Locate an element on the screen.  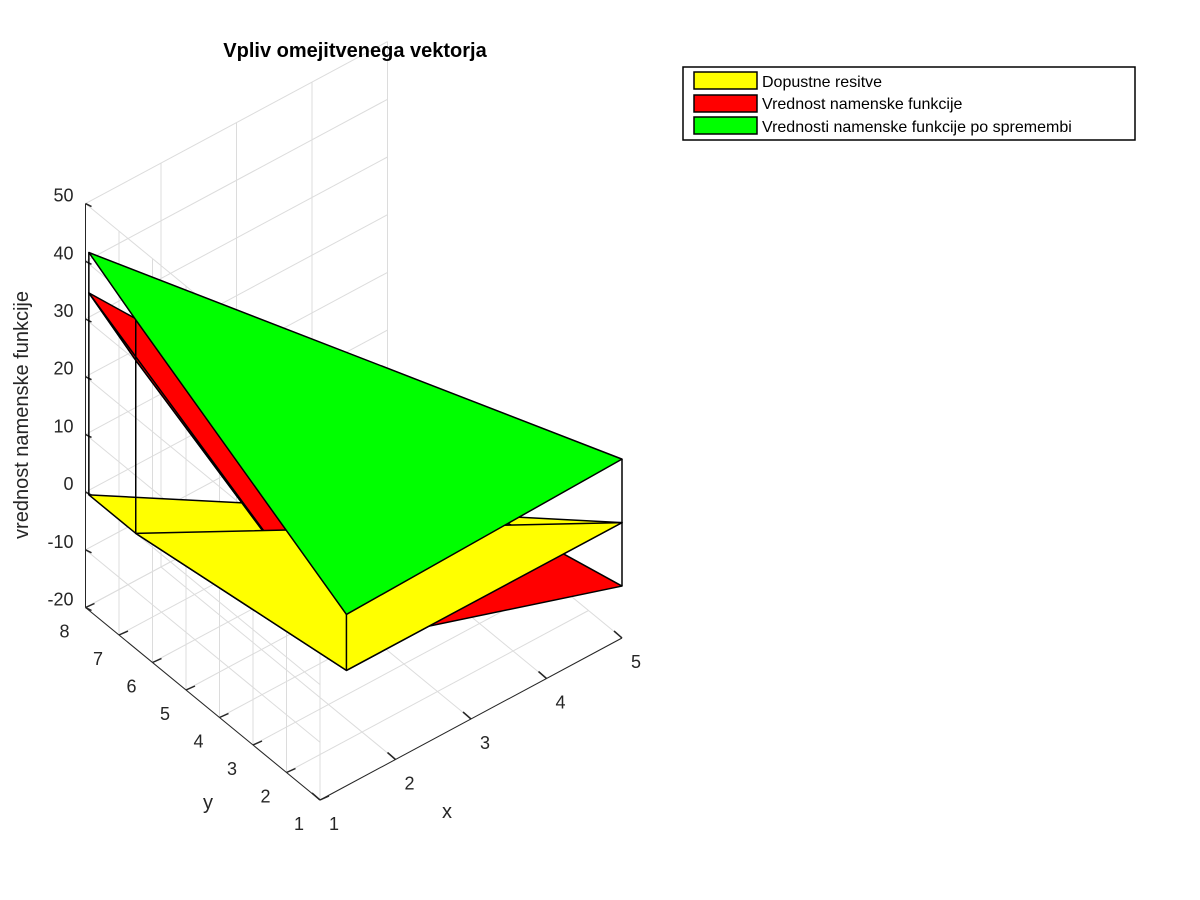
y-axis-line is located at coordinates (203, 704).